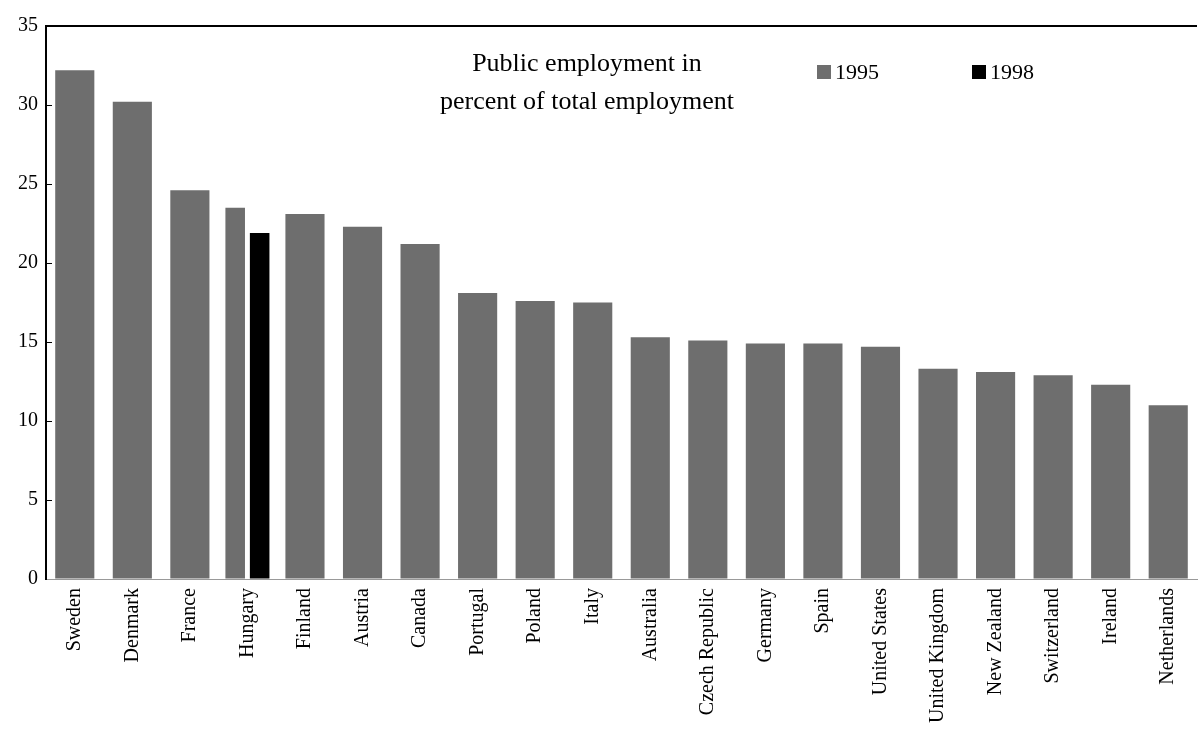  I want to click on x-tick-label: France, so click(188, 615).